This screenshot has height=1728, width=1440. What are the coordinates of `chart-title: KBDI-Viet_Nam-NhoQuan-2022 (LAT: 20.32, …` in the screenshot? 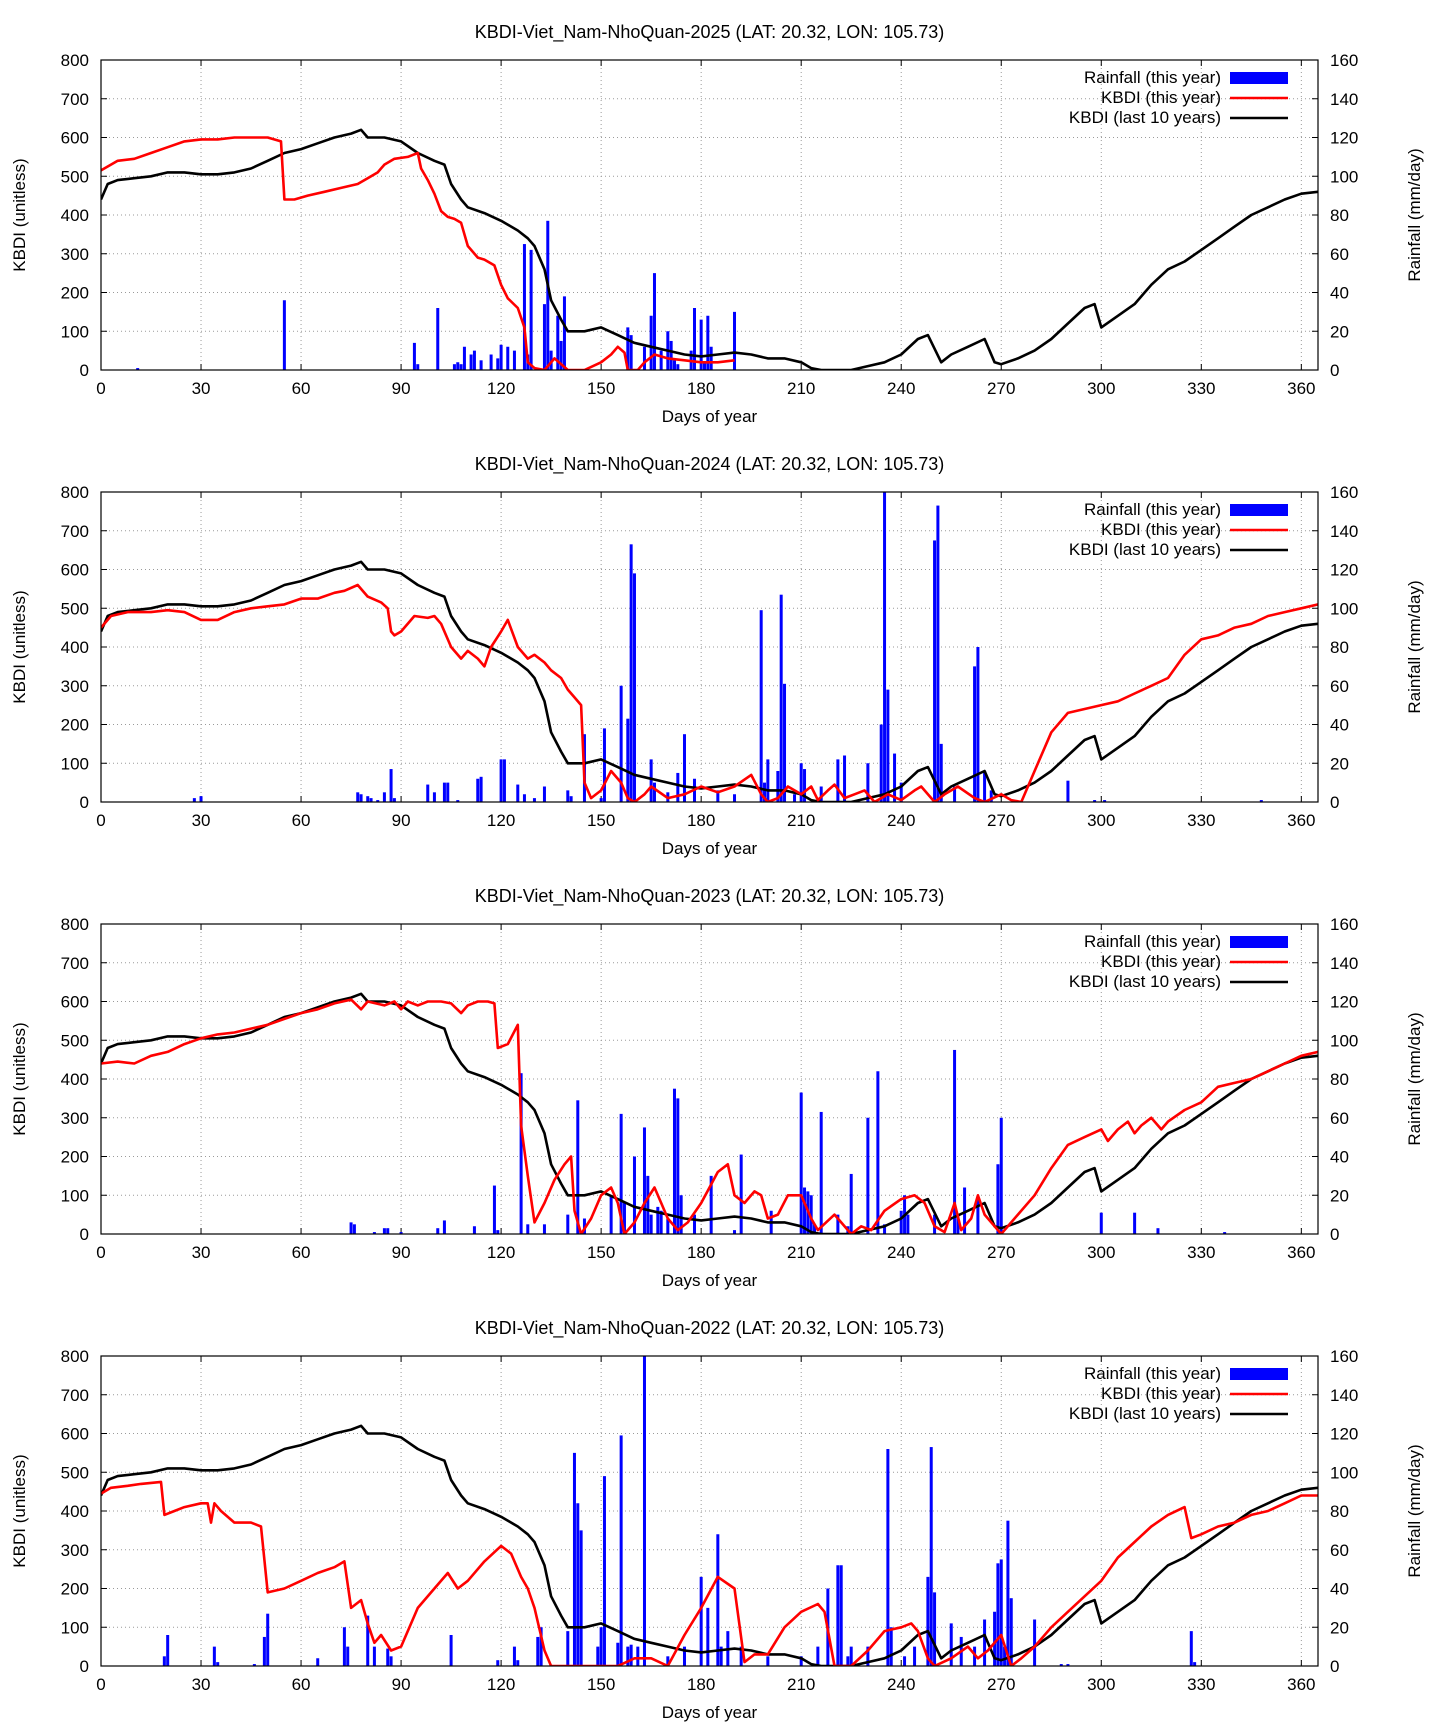 It's located at (710, 1328).